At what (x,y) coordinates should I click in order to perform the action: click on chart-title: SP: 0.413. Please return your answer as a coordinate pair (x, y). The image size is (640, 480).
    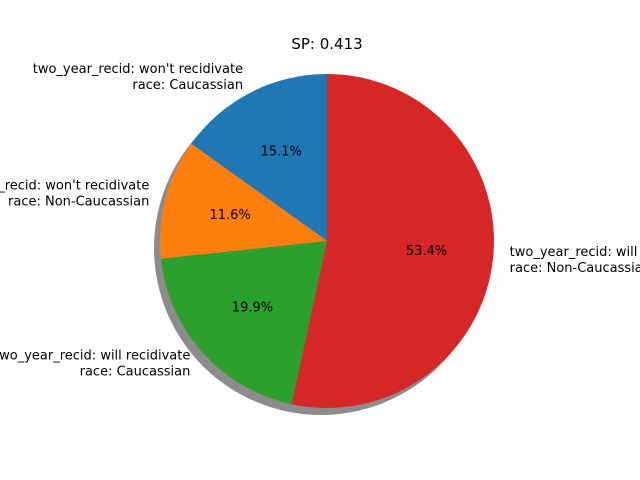
    Looking at the image, I should click on (326, 44).